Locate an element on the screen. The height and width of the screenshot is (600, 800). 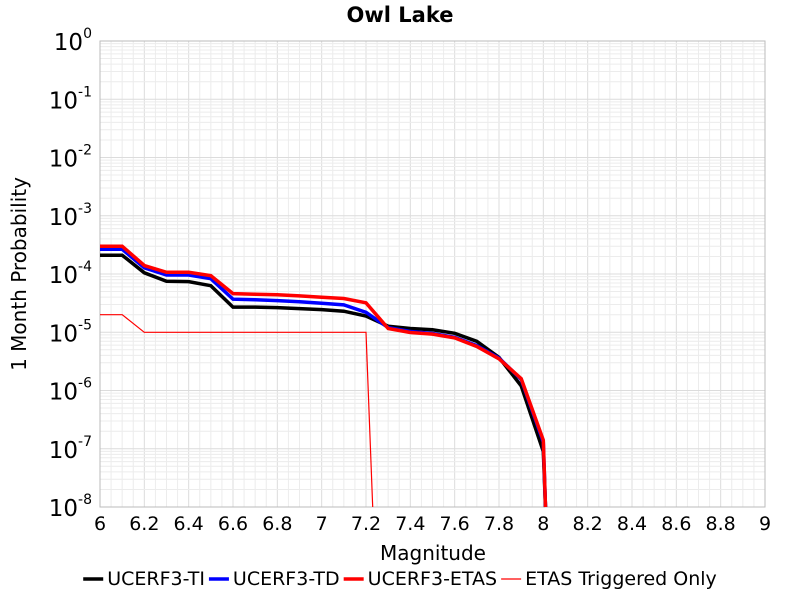
y-tick-label: 10⁰ is located at coordinates (73, 41).